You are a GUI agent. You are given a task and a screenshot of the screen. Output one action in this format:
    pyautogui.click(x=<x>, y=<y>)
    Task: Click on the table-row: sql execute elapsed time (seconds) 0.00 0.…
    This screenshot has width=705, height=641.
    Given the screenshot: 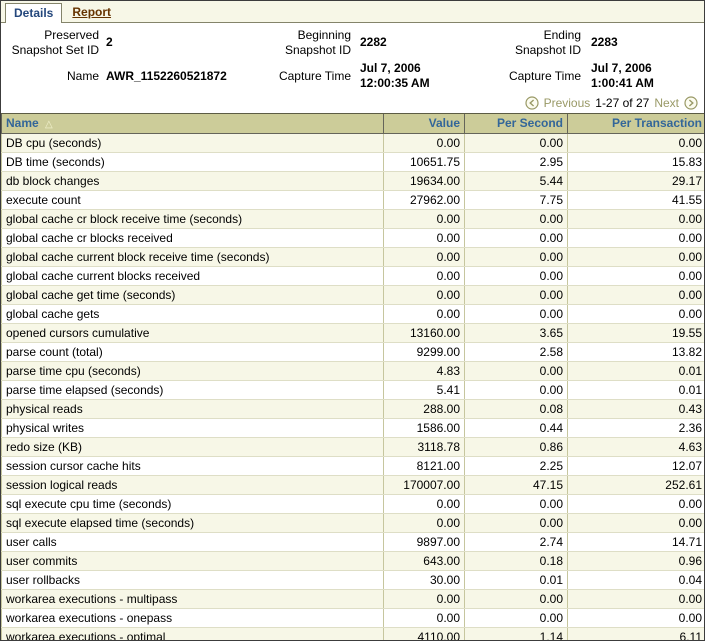 What is the action you would take?
    pyautogui.click(x=352, y=523)
    